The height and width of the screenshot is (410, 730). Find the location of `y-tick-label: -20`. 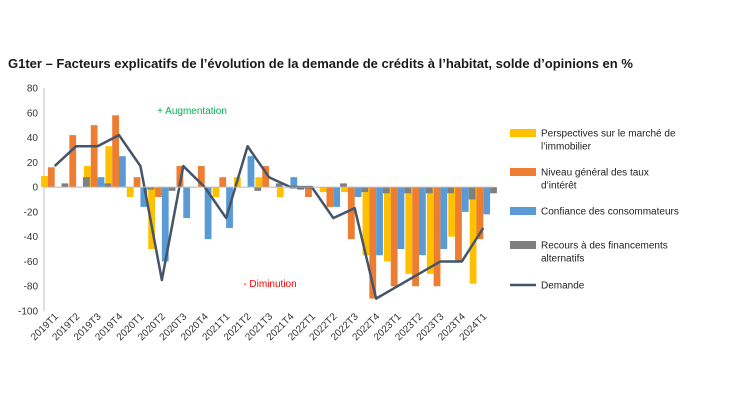

y-tick-label: -20 is located at coordinates (31, 212).